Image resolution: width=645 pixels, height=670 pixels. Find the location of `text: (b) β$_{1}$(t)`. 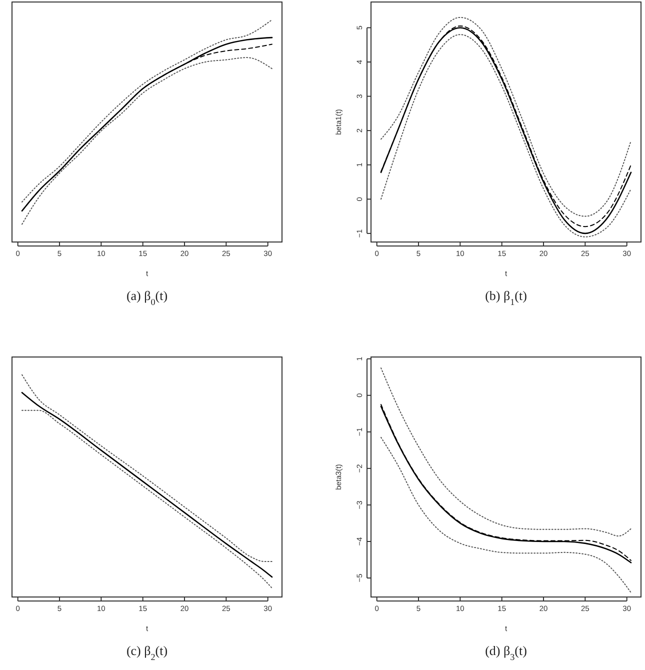

text: (b) β$_{1}$(t) is located at coordinates (506, 297).